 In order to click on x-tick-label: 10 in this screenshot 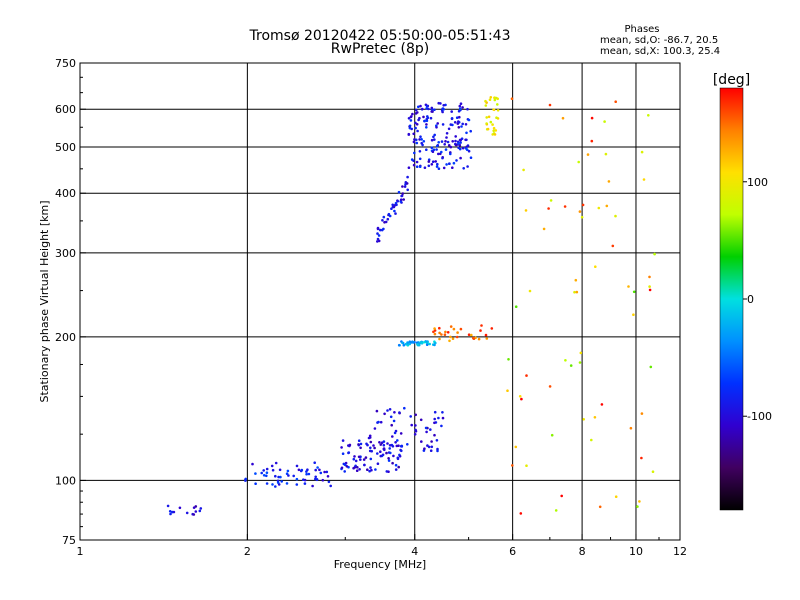, I will do `click(636, 551)`.